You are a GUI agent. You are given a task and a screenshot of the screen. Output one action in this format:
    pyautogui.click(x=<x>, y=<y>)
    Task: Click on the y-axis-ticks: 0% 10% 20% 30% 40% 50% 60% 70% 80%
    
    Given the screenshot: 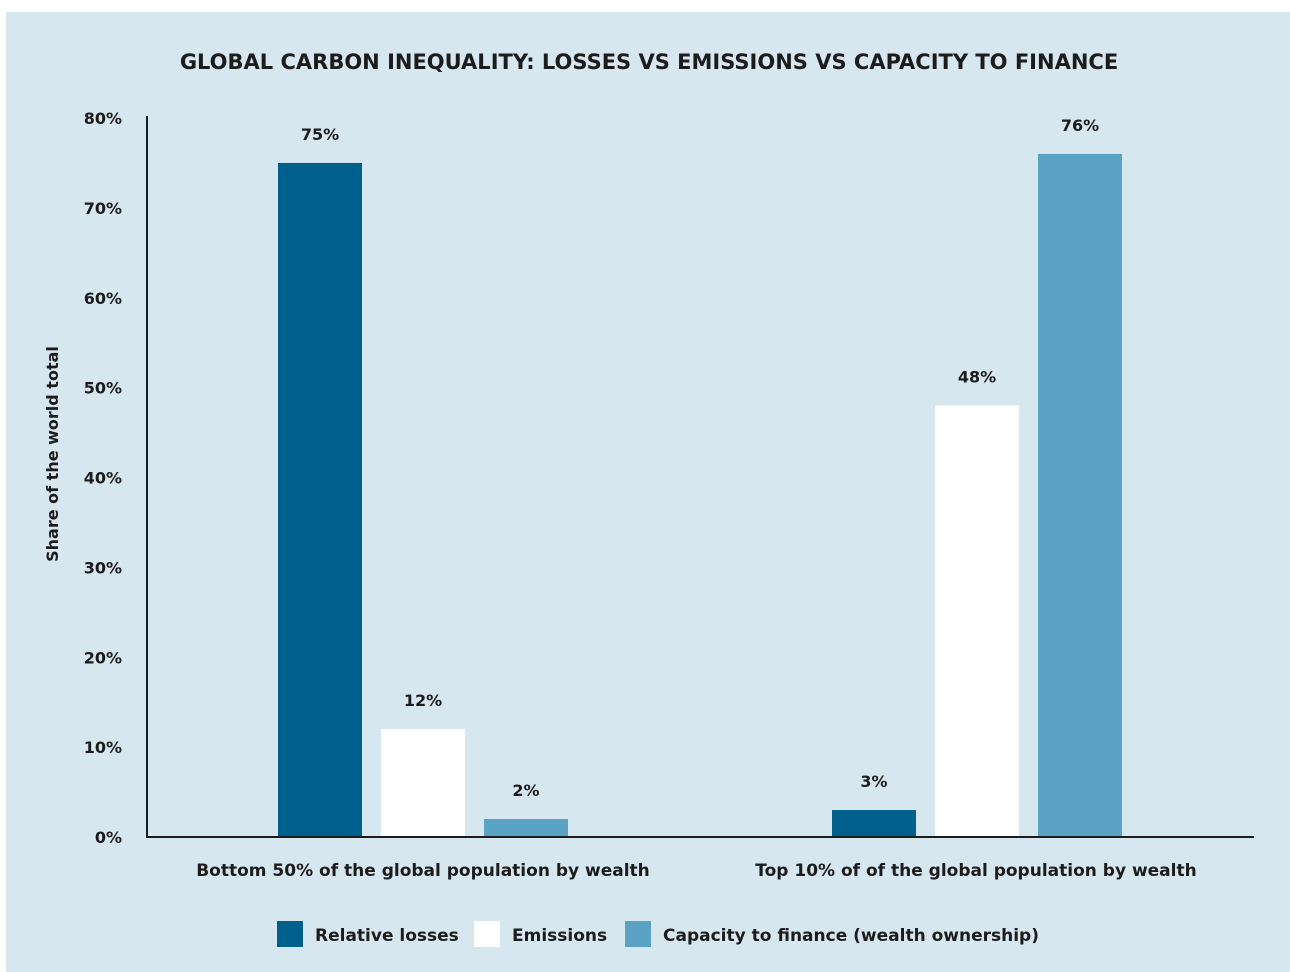 What is the action you would take?
    pyautogui.click(x=103, y=478)
    